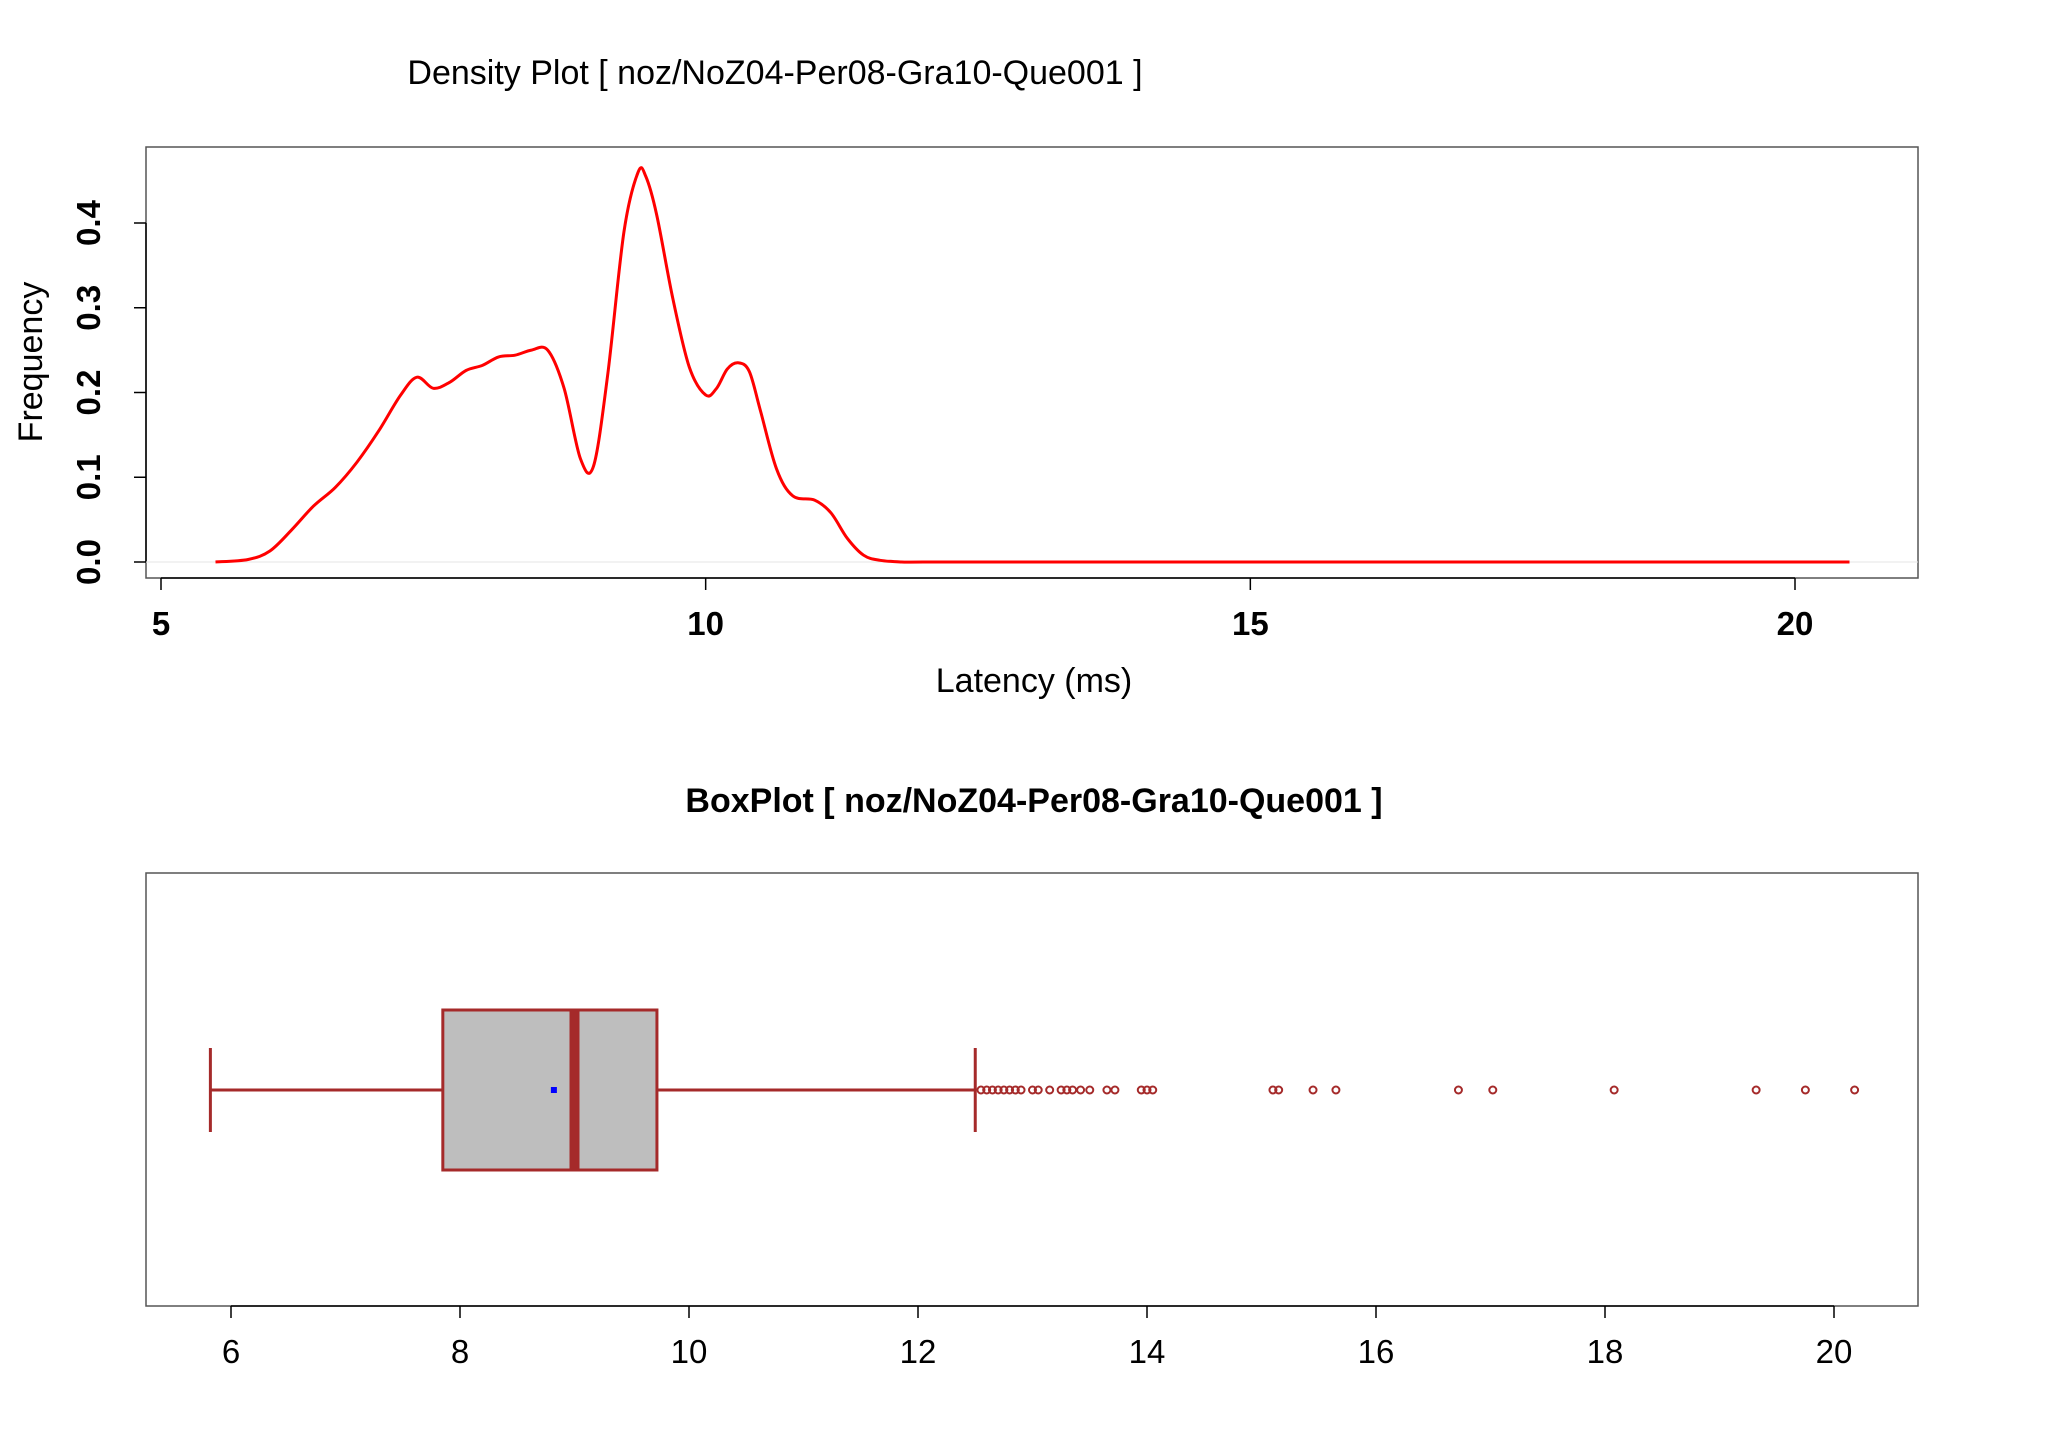 The width and height of the screenshot is (2048, 1440). I want to click on boxplot-x-tick-label: 18, so click(1605, 1351).